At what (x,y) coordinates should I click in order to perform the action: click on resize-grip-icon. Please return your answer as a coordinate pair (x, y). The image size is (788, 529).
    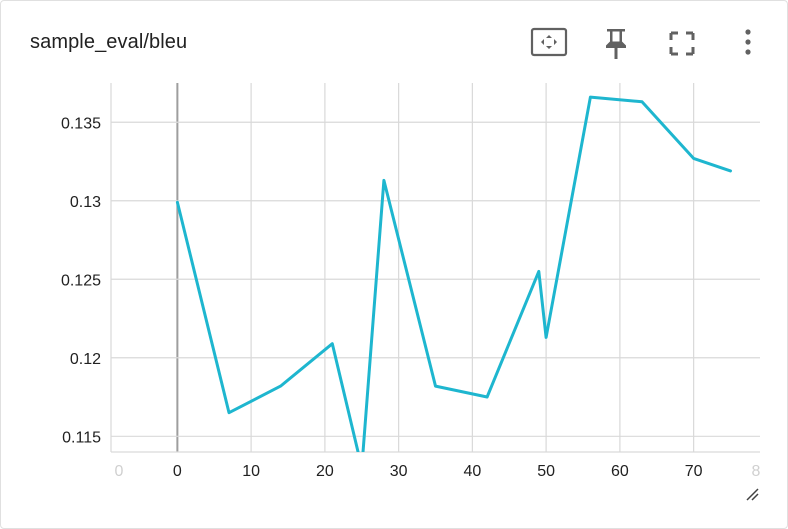
    Looking at the image, I should click on (752, 494).